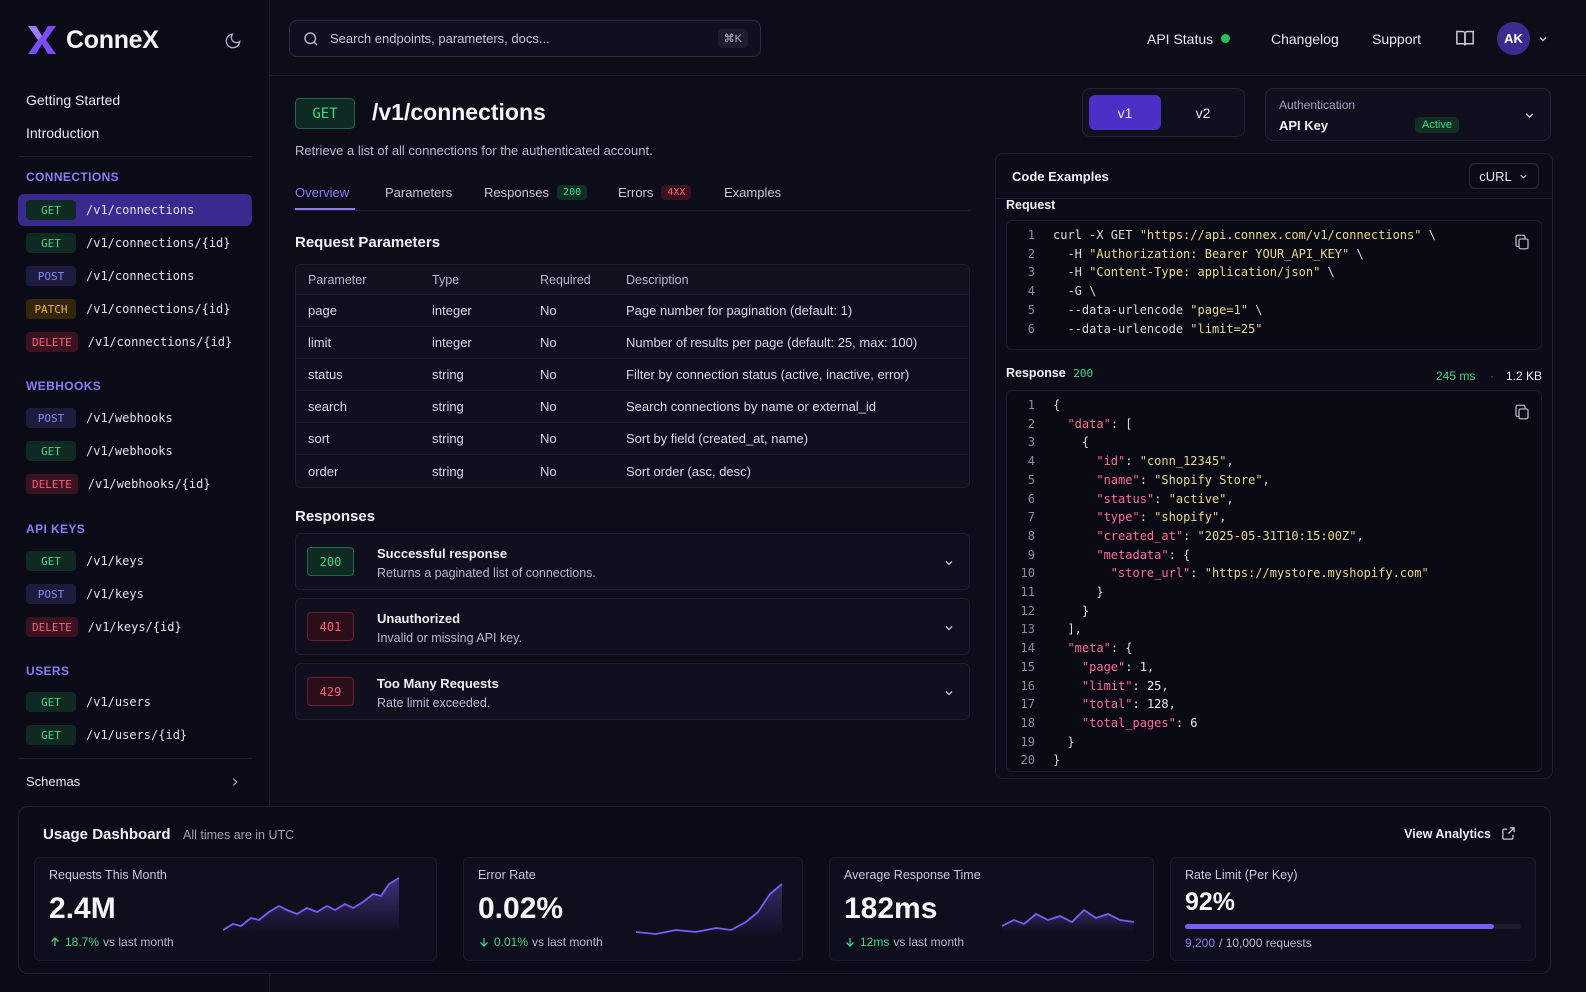 The image size is (1586, 992). I want to click on tab-examples: Examples, so click(752, 192).